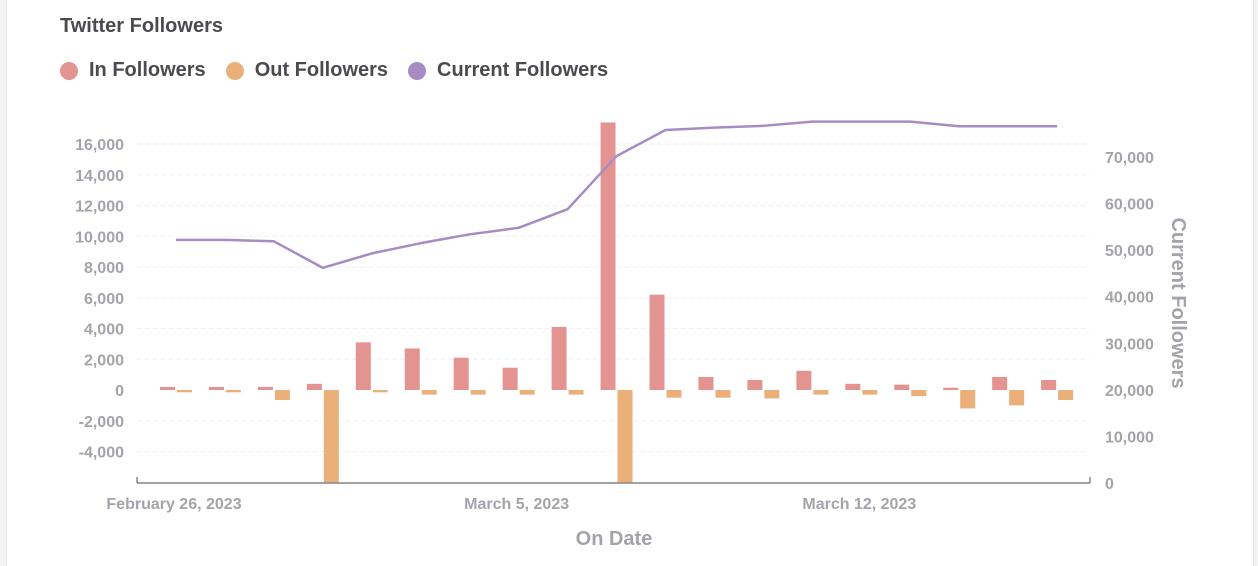  Describe the element at coordinates (1129, 205) in the screenshot. I see `y2-tick-label: 60,000` at that location.